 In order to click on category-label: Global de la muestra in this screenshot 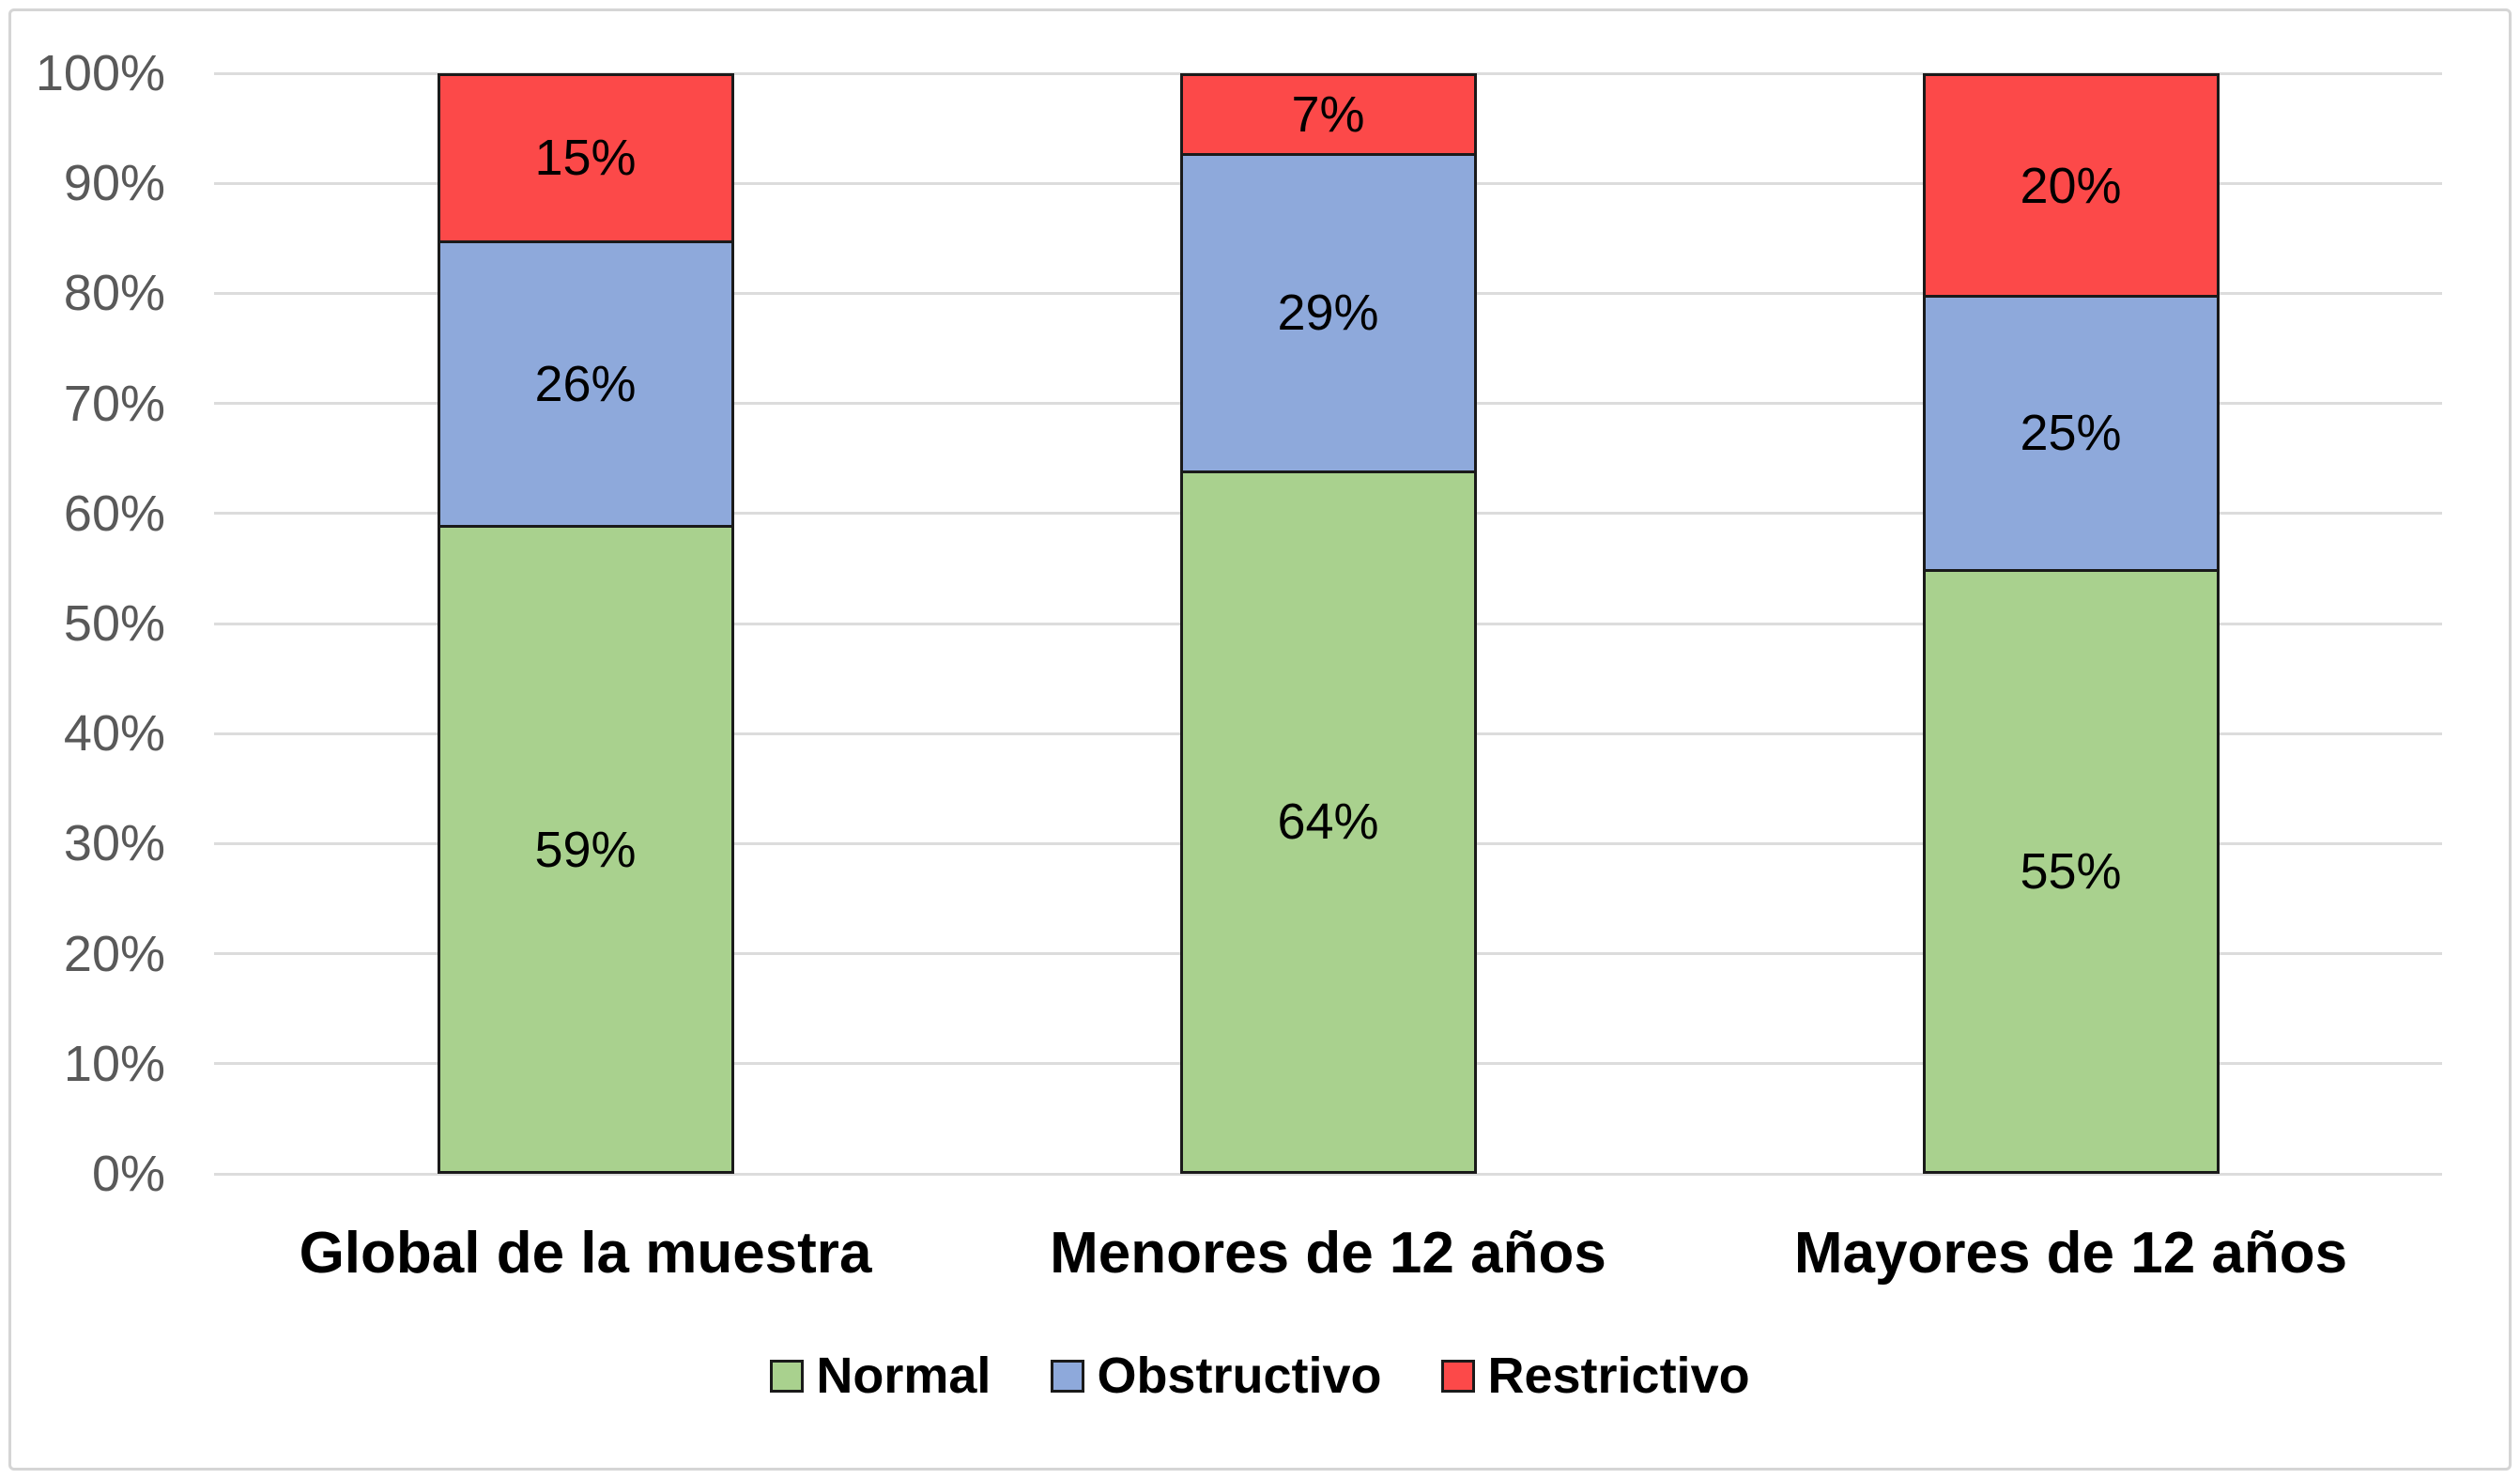, I will do `click(585, 1253)`.